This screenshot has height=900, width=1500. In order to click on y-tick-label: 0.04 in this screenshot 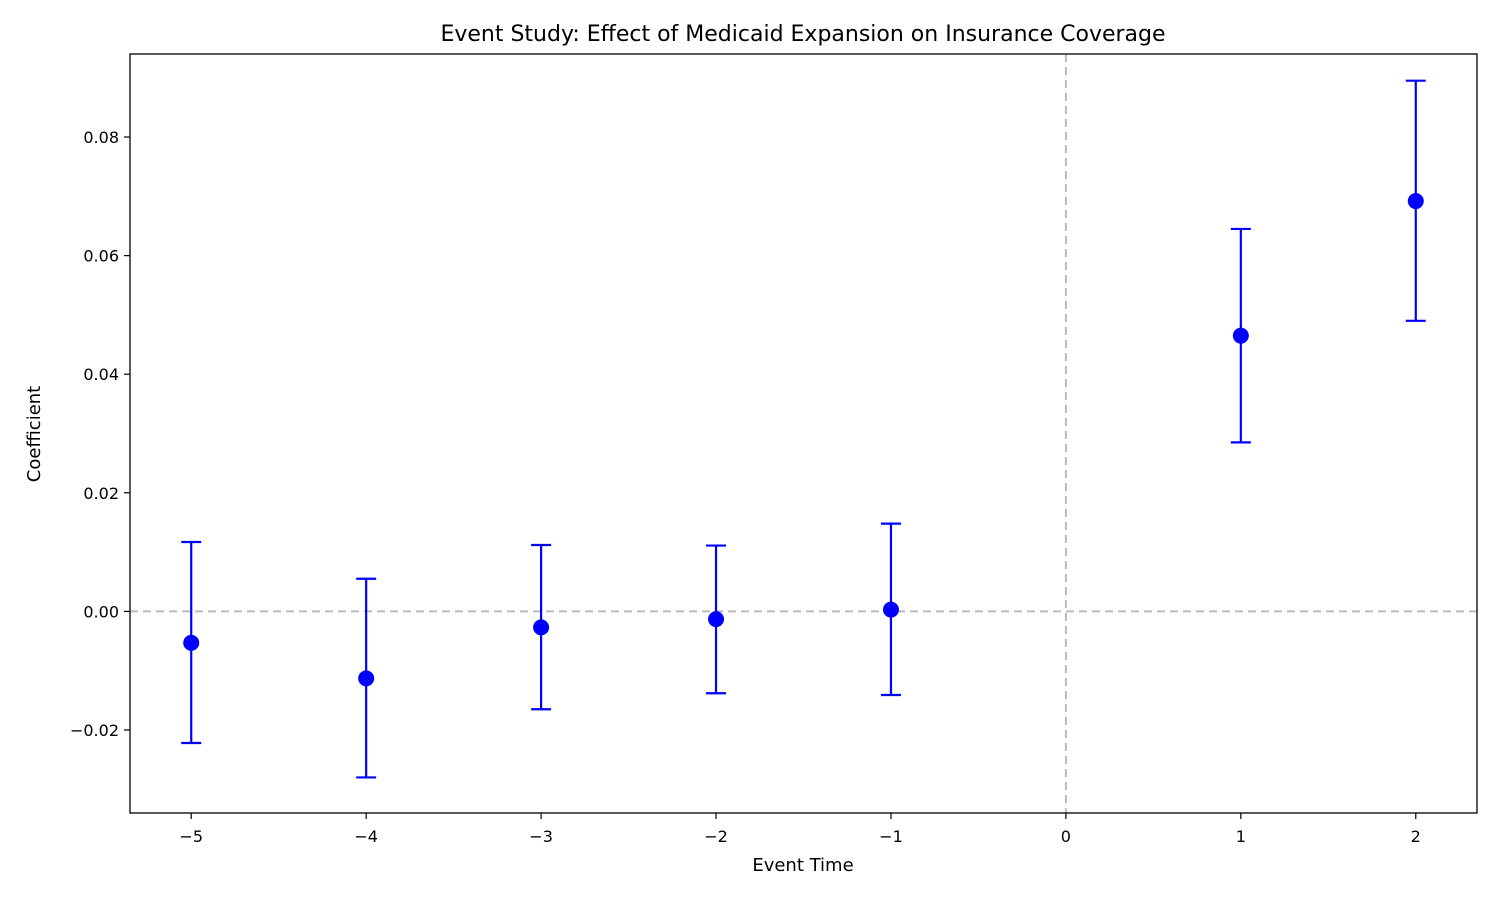, I will do `click(101, 374)`.